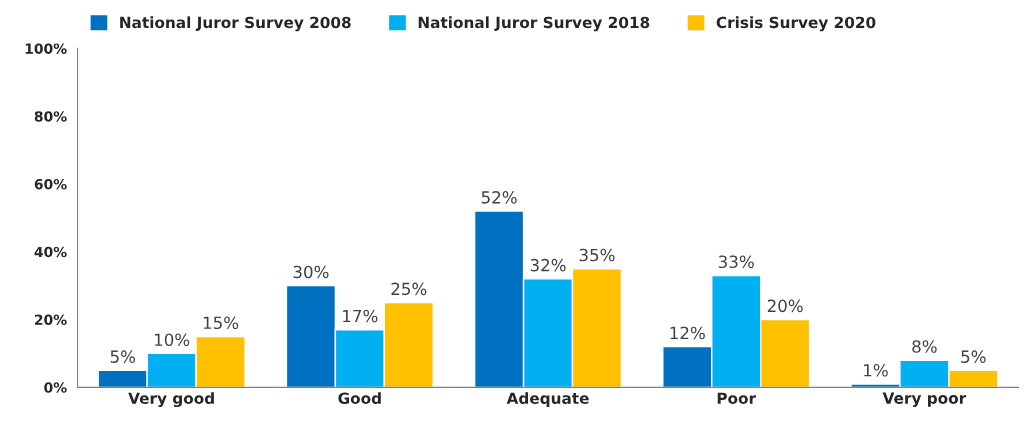  I want to click on y-tick-label: 80%, so click(50, 116).